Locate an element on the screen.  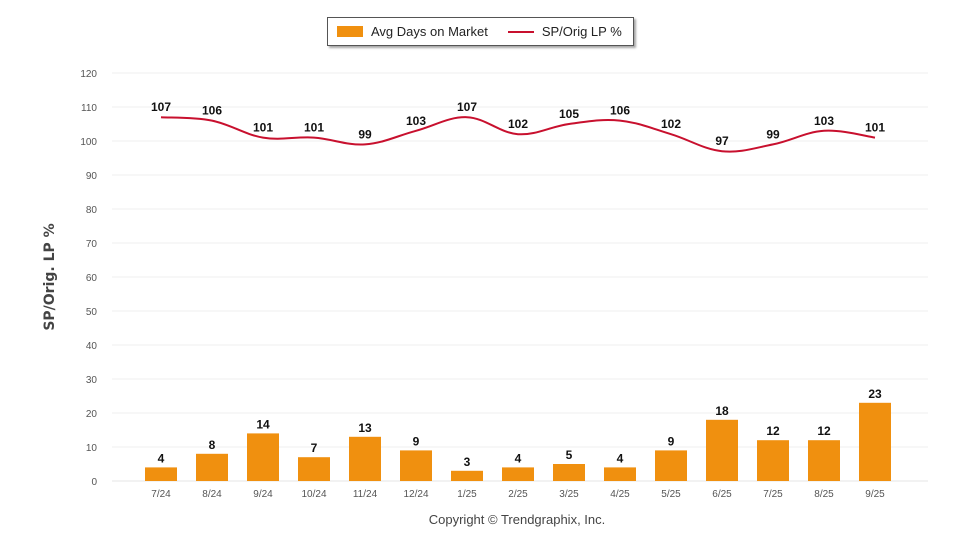
y-tick-label: 10 is located at coordinates (92, 448).